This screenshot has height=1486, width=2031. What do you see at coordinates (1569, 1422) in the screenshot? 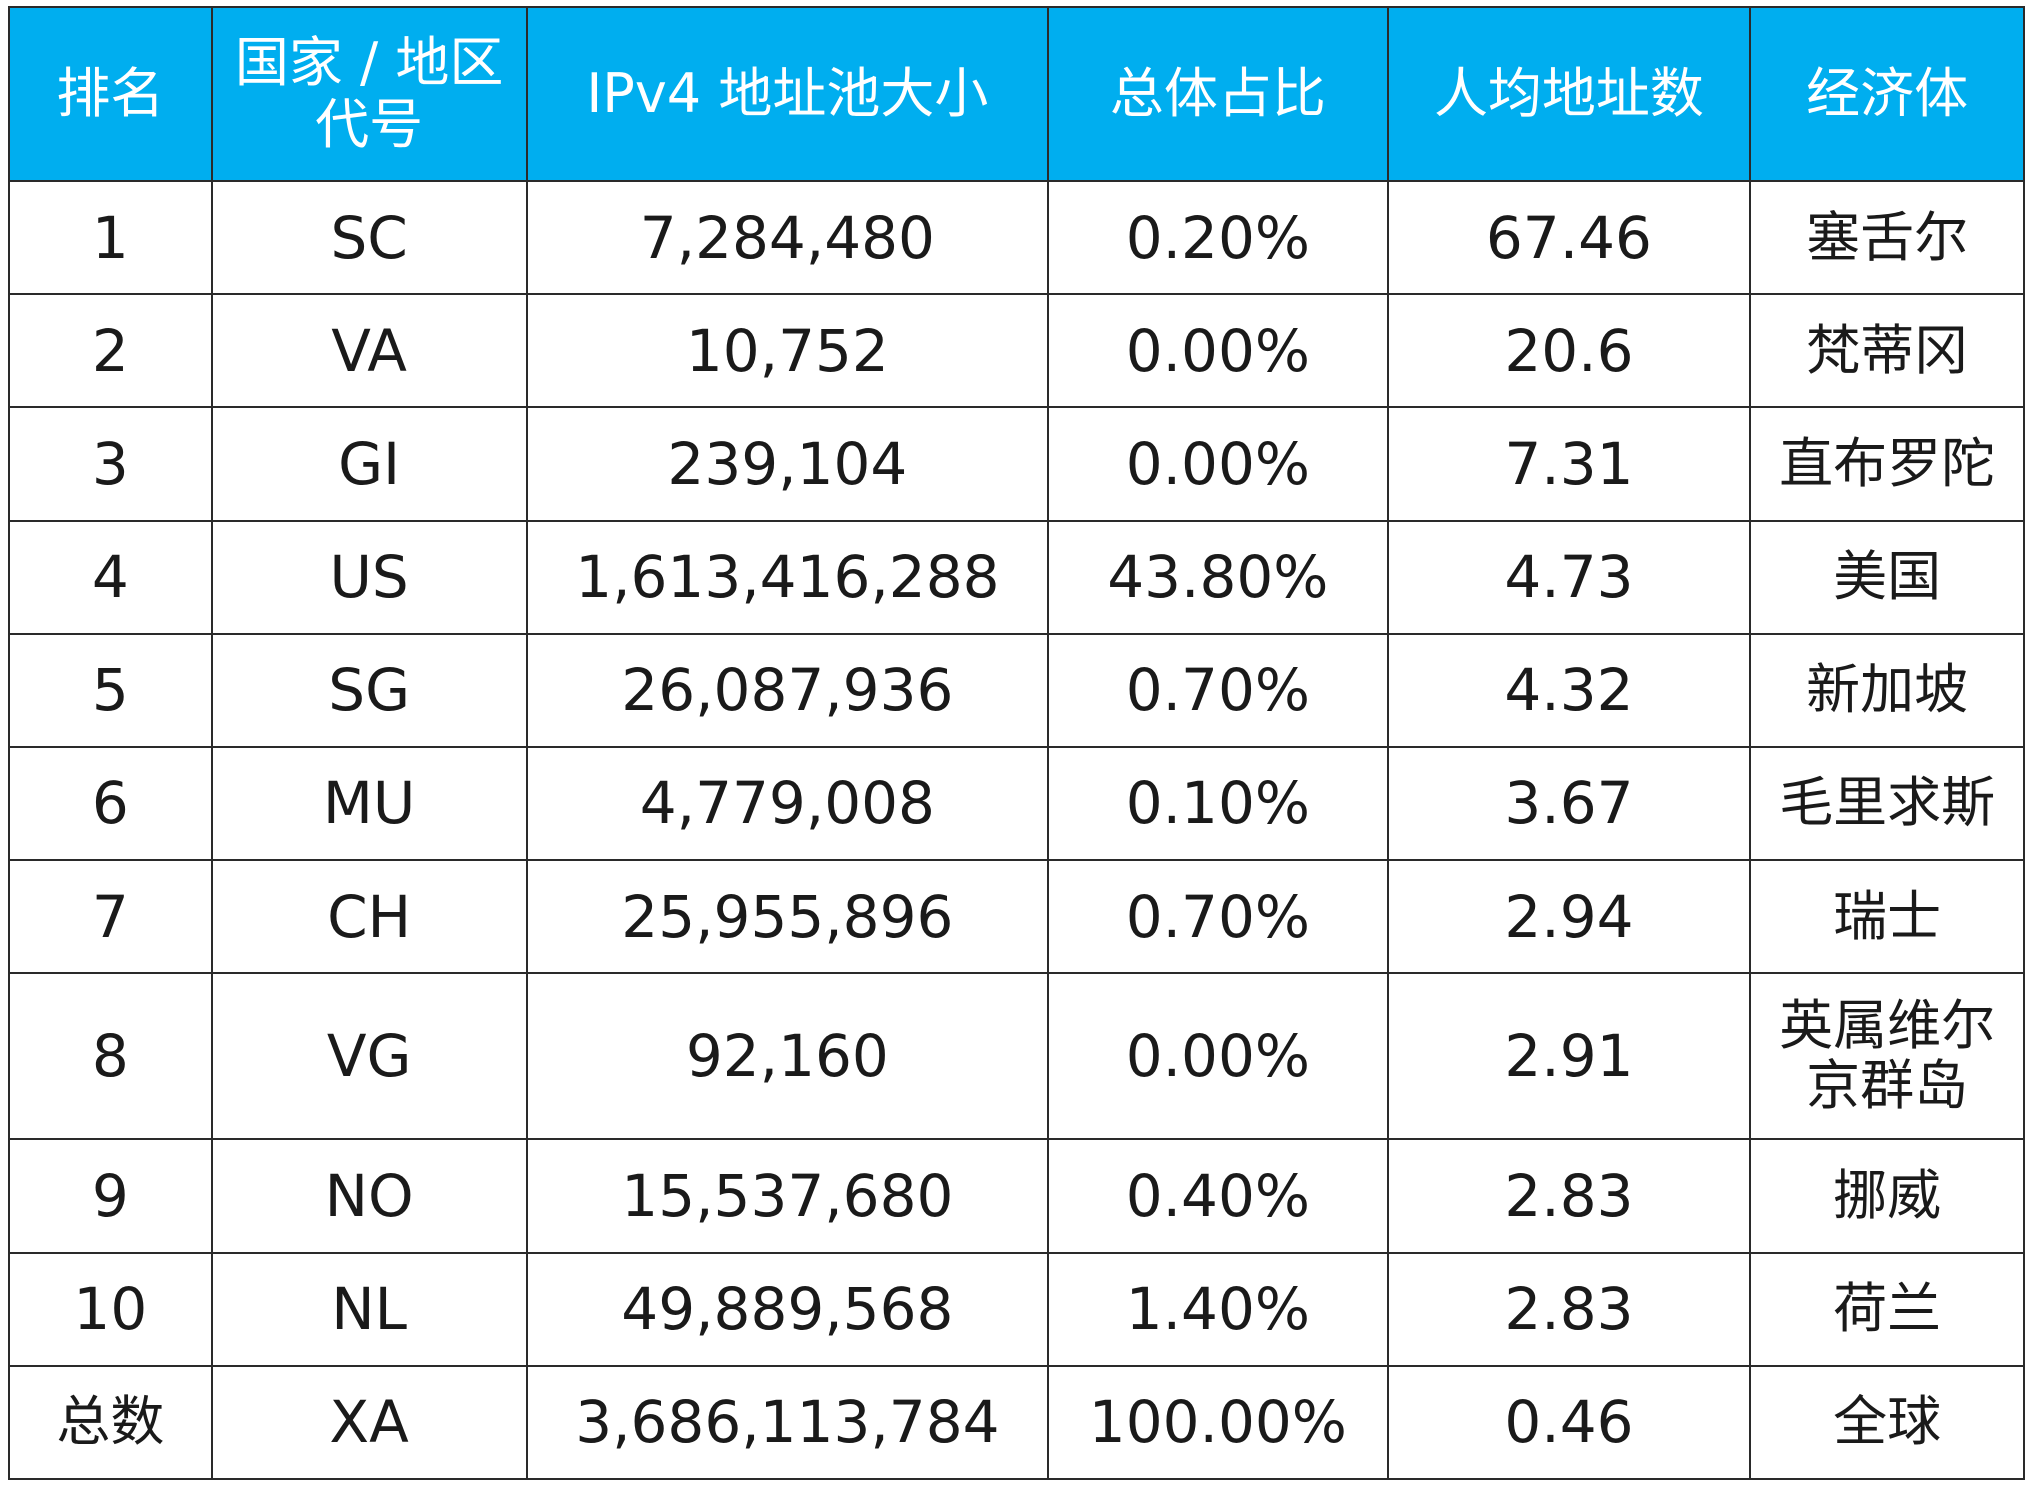
I see `cell-per-capita: 0.46` at bounding box center [1569, 1422].